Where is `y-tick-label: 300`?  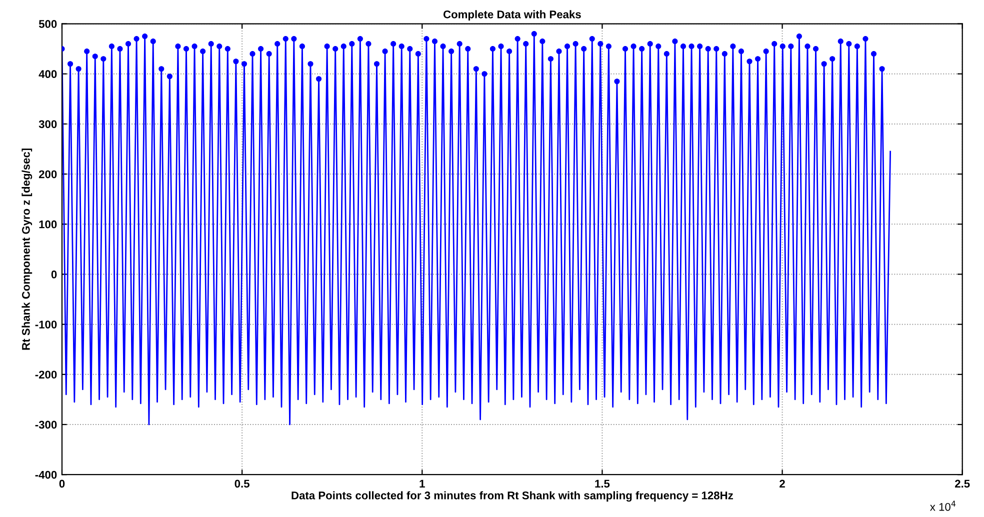
y-tick-label: 300 is located at coordinates (47, 124).